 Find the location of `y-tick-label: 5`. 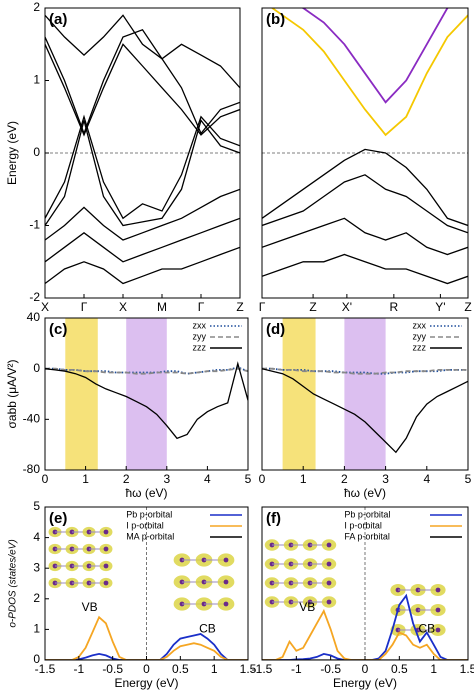

y-tick-label: 5 is located at coordinates (36, 506).